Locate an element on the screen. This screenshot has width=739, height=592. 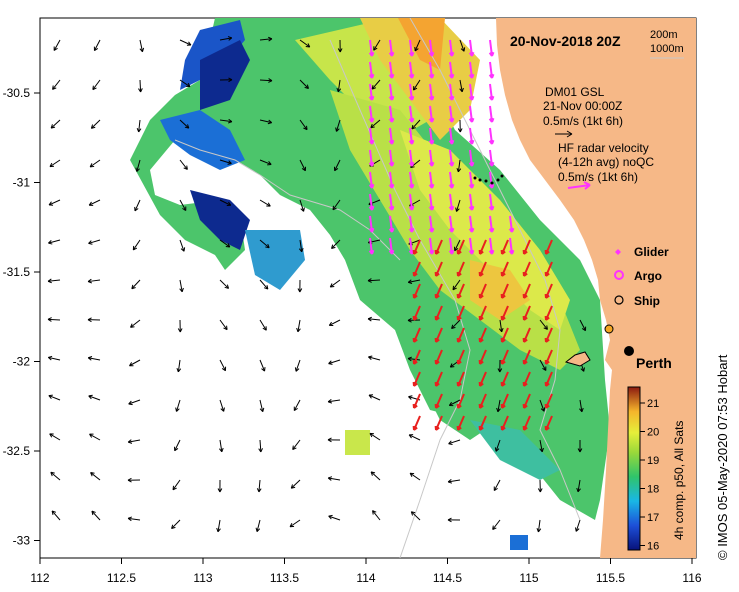
wind-legend-scale: 0.5m/s (1kt 6h) is located at coordinates (583, 121).